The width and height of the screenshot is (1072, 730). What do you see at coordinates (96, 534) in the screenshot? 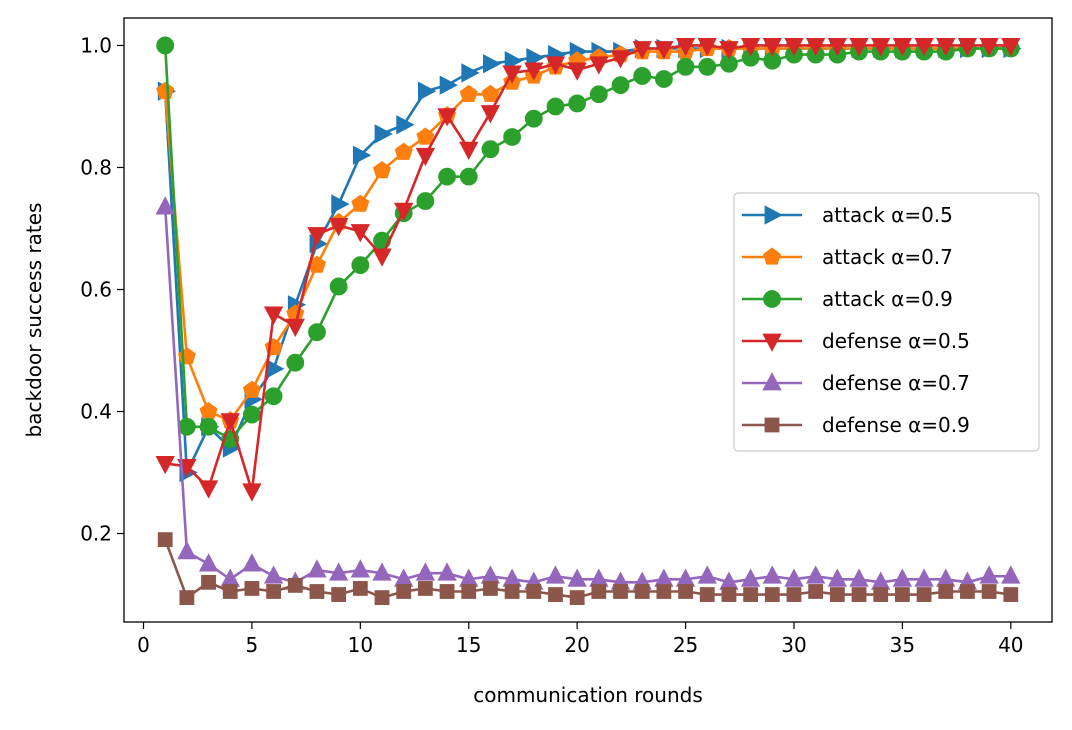
I see `y-tick-label: 0.2` at bounding box center [96, 534].